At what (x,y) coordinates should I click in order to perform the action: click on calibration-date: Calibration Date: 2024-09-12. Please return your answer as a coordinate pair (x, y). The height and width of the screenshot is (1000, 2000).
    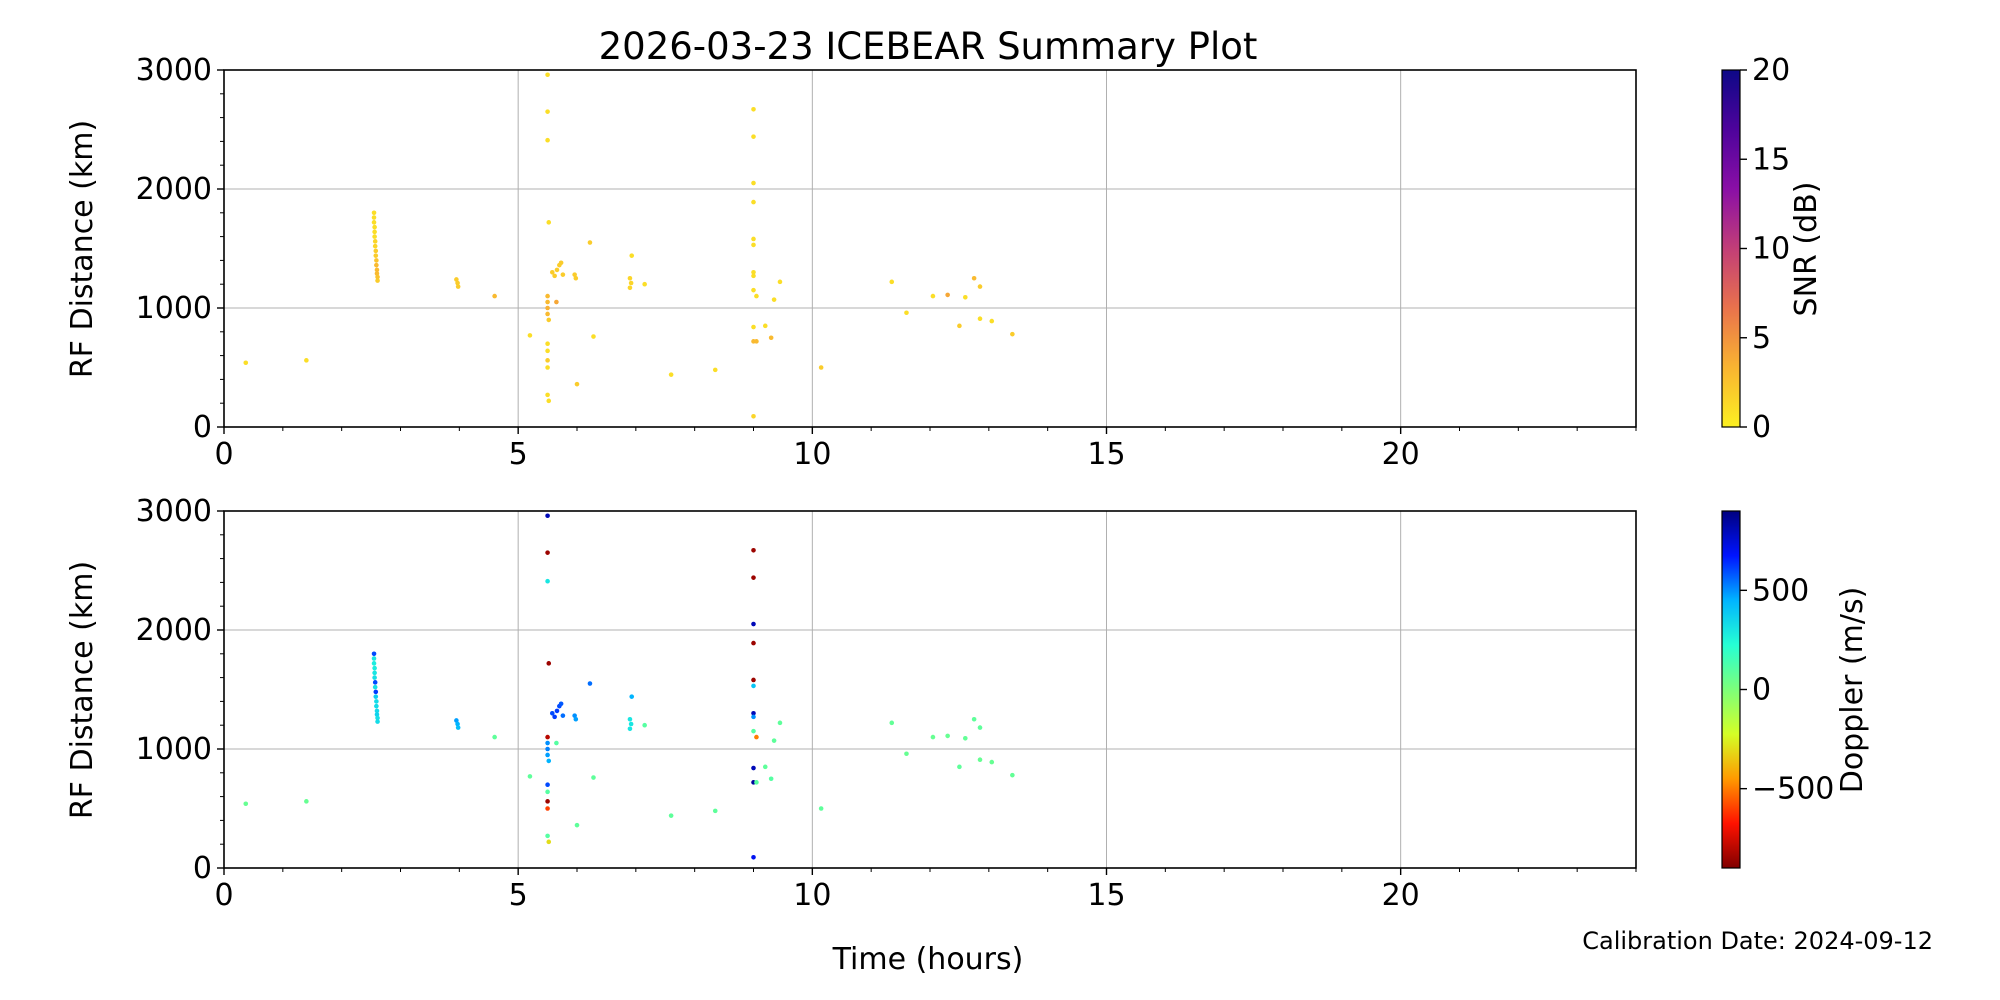
    Looking at the image, I should click on (1757, 941).